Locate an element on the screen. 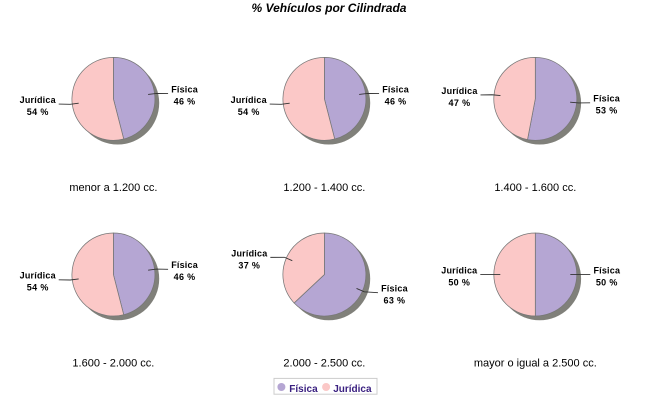 Image resolution: width=650 pixels, height=400 pixels. svg-text: 2.000 - 2.500 cc. is located at coordinates (324, 364).